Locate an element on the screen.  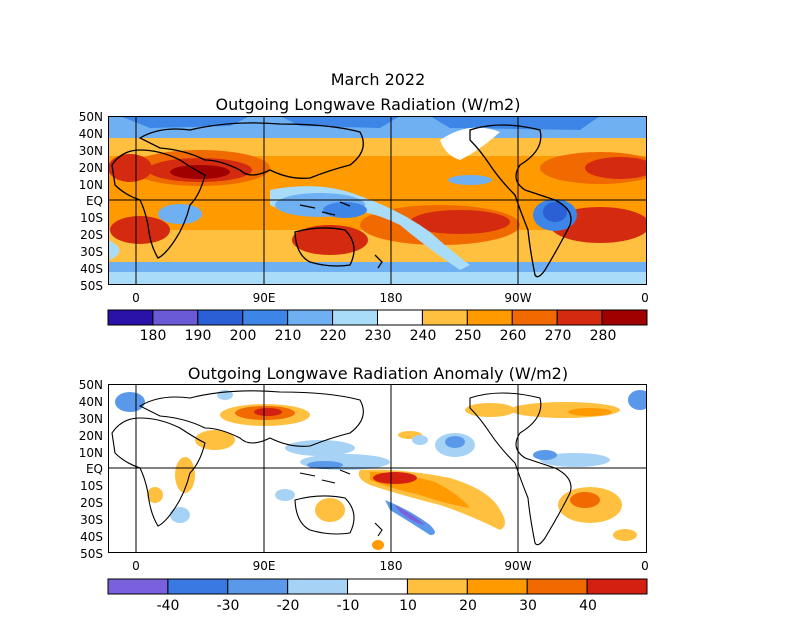
anomaly-colorbar is located at coordinates (377, 586).